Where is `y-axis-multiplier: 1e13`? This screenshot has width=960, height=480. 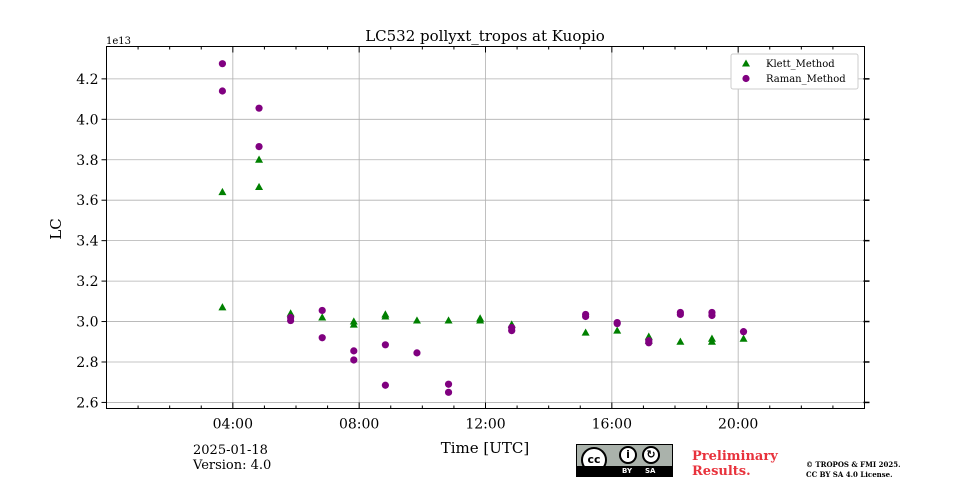
y-axis-multiplier: 1e13 is located at coordinates (118, 41).